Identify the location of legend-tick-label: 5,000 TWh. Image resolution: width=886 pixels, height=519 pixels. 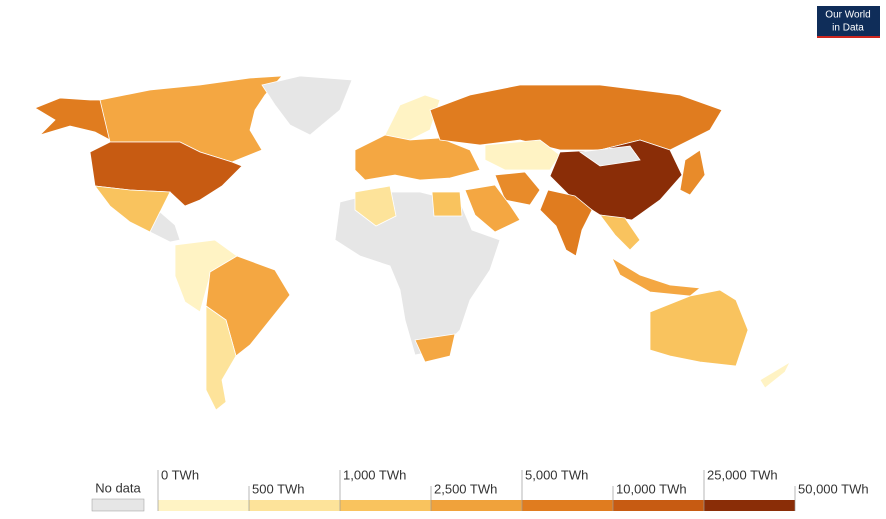
(556, 474).